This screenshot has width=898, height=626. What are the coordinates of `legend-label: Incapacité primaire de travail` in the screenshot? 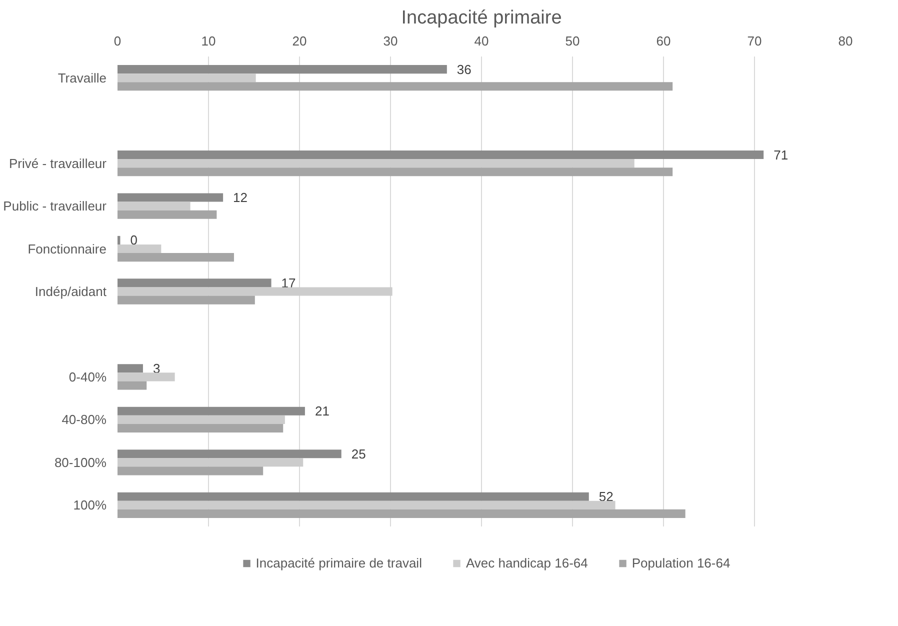 It's located at (339, 563).